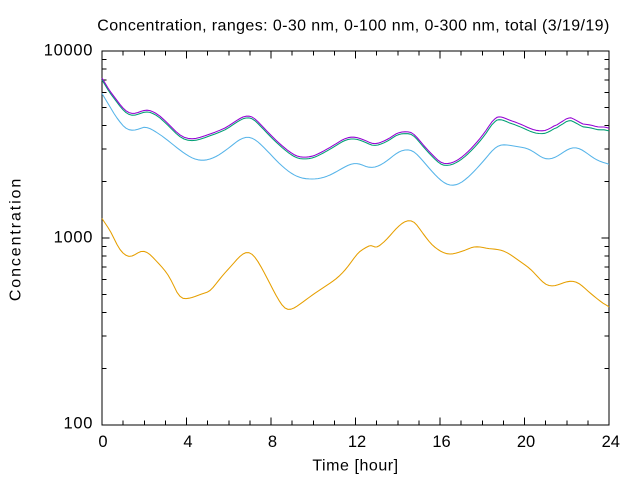 The height and width of the screenshot is (480, 640). Describe the element at coordinates (187, 442) in the screenshot. I see `svg-text: 4` at that location.